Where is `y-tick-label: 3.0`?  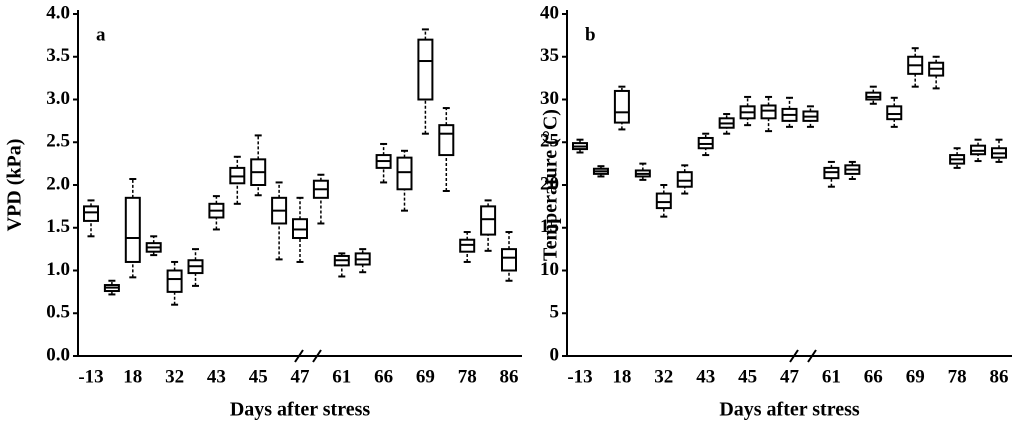 y-tick-label: 3.0 is located at coordinates (58, 98).